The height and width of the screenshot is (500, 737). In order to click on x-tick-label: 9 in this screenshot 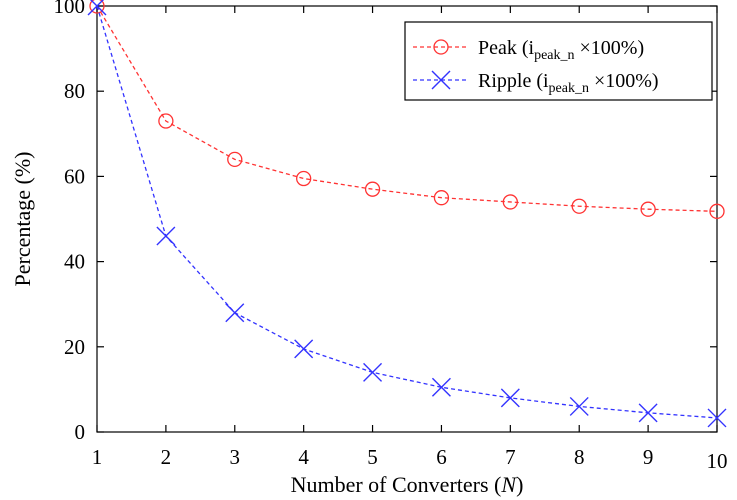, I will do `click(648, 457)`.